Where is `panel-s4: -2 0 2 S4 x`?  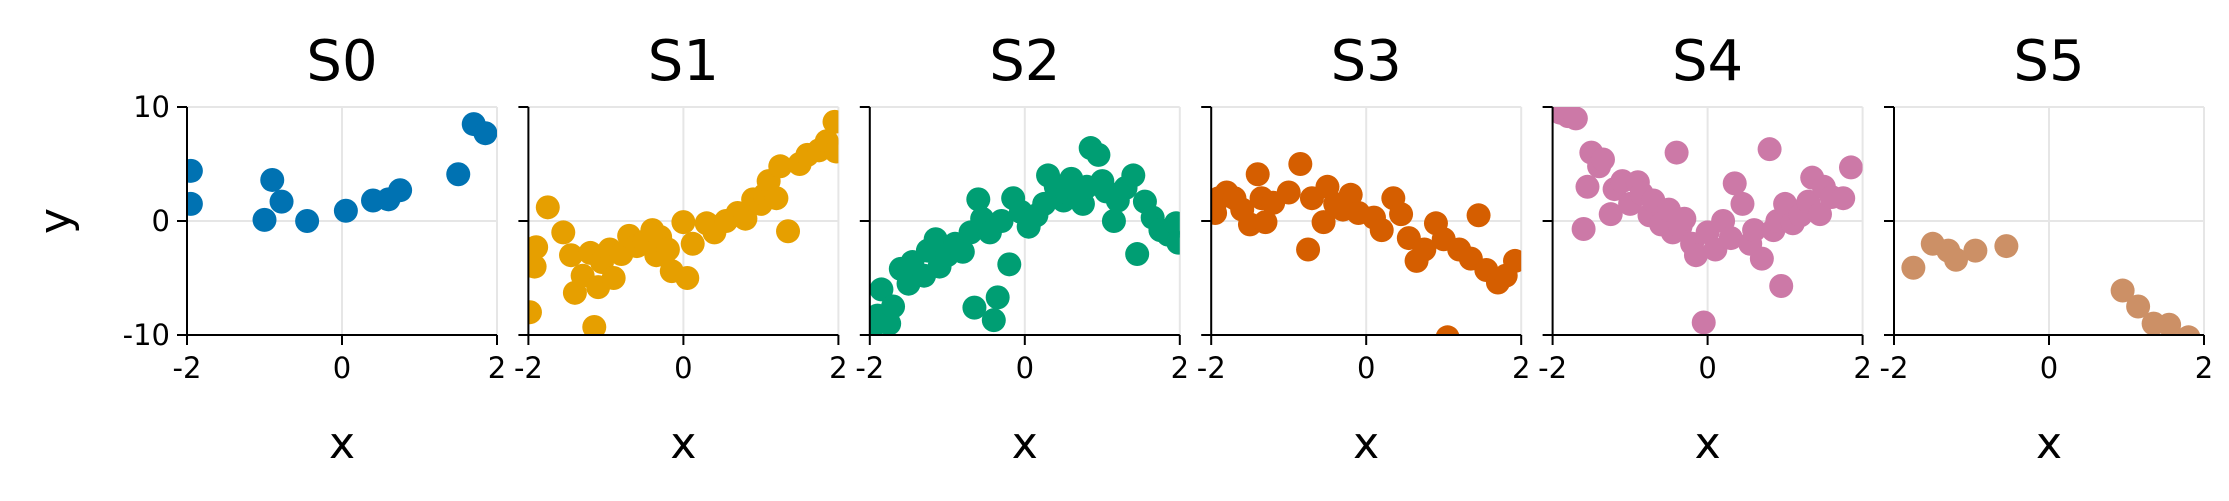 panel-s4: -2 0 2 S4 x is located at coordinates (1705, 249).